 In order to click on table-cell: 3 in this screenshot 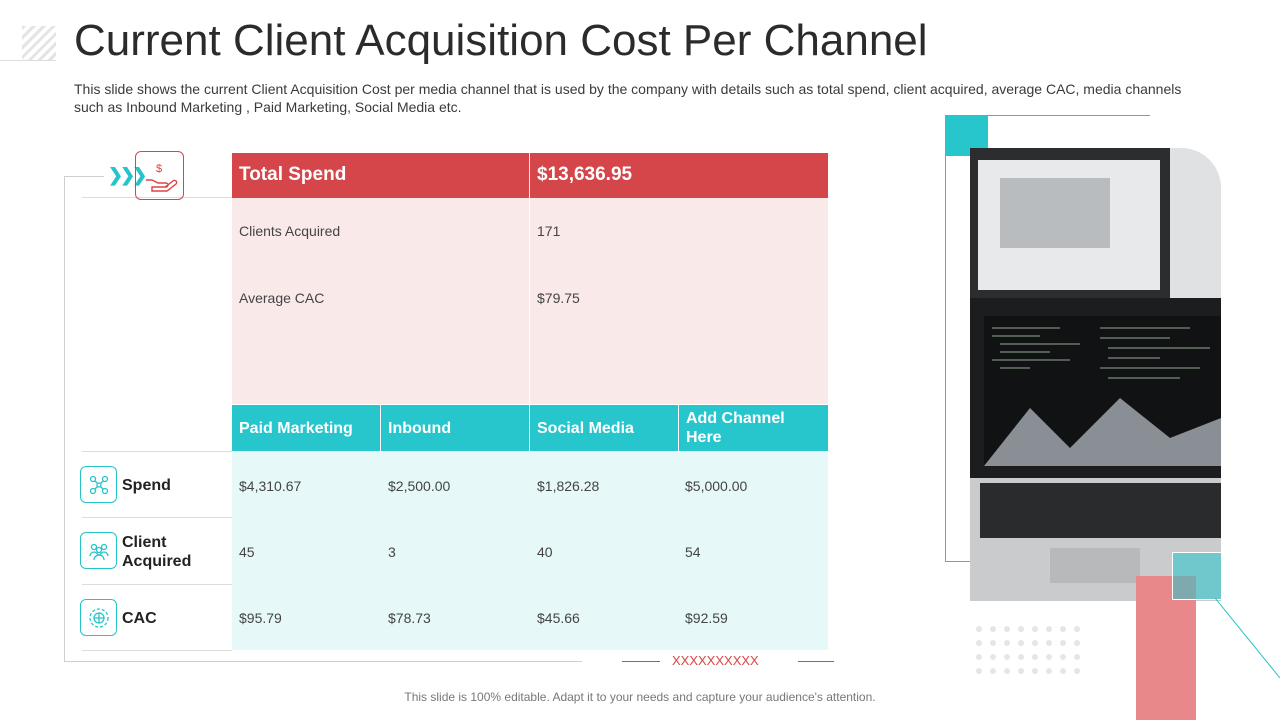, I will do `click(392, 552)`.